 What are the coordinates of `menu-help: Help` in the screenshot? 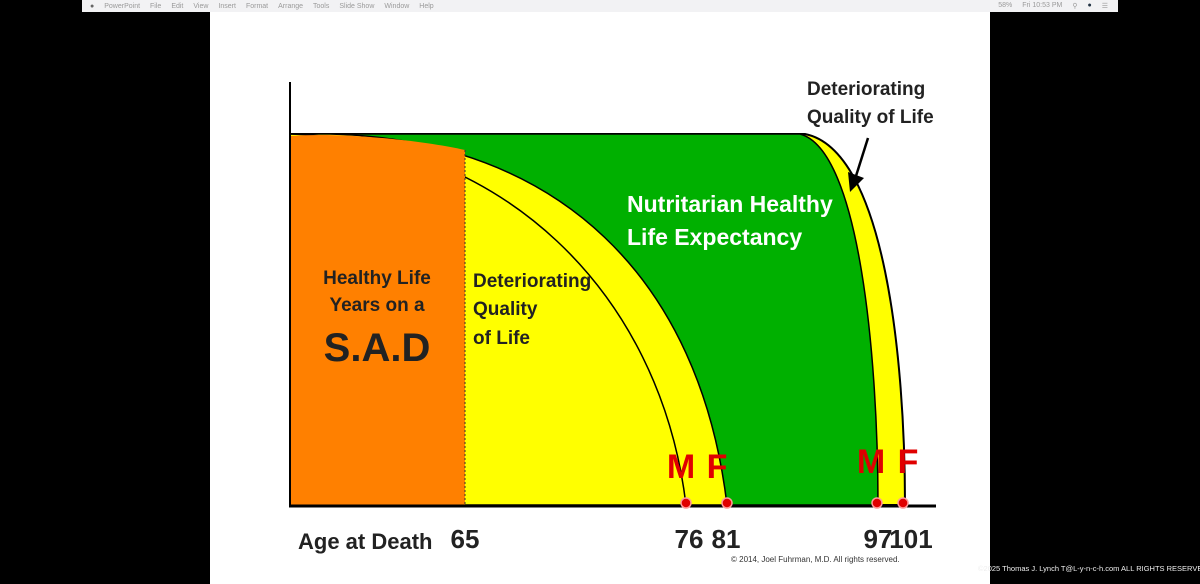 It's located at (426, 6).